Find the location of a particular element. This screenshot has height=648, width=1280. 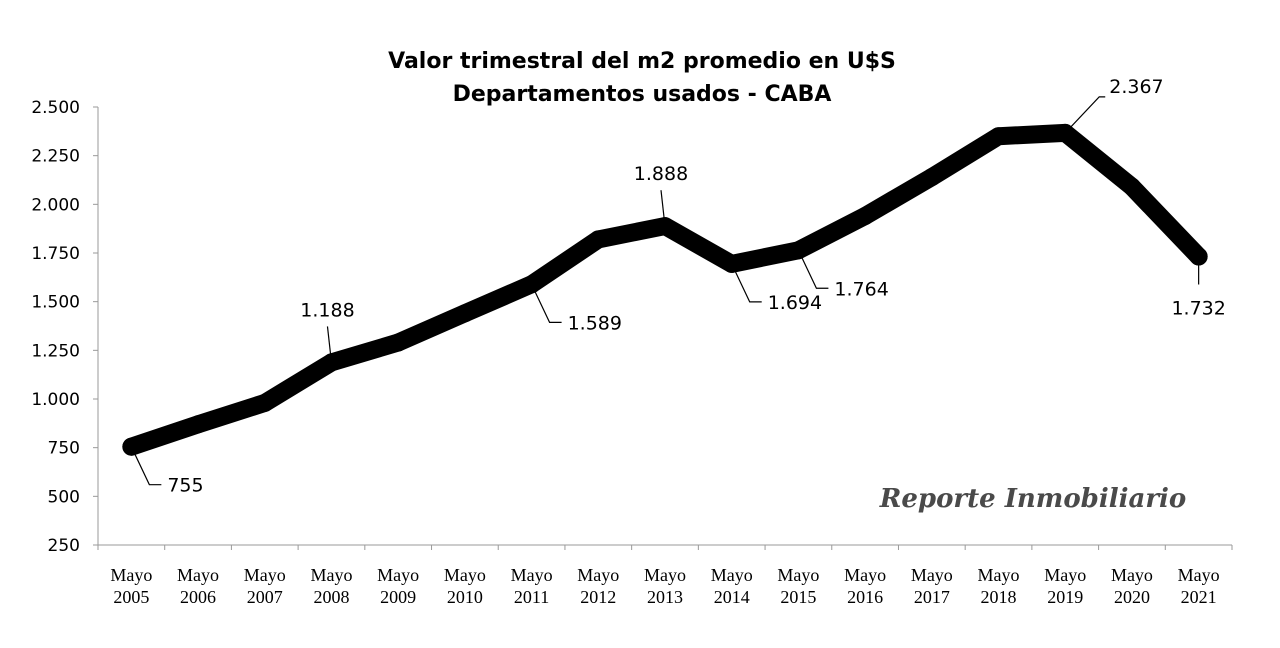

x-tick-label-year: 2015 is located at coordinates (798, 597).